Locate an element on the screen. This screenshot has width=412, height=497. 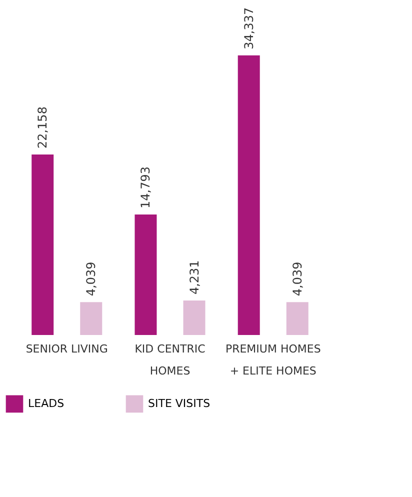
data-label: 34,337 is located at coordinates (249, 28).